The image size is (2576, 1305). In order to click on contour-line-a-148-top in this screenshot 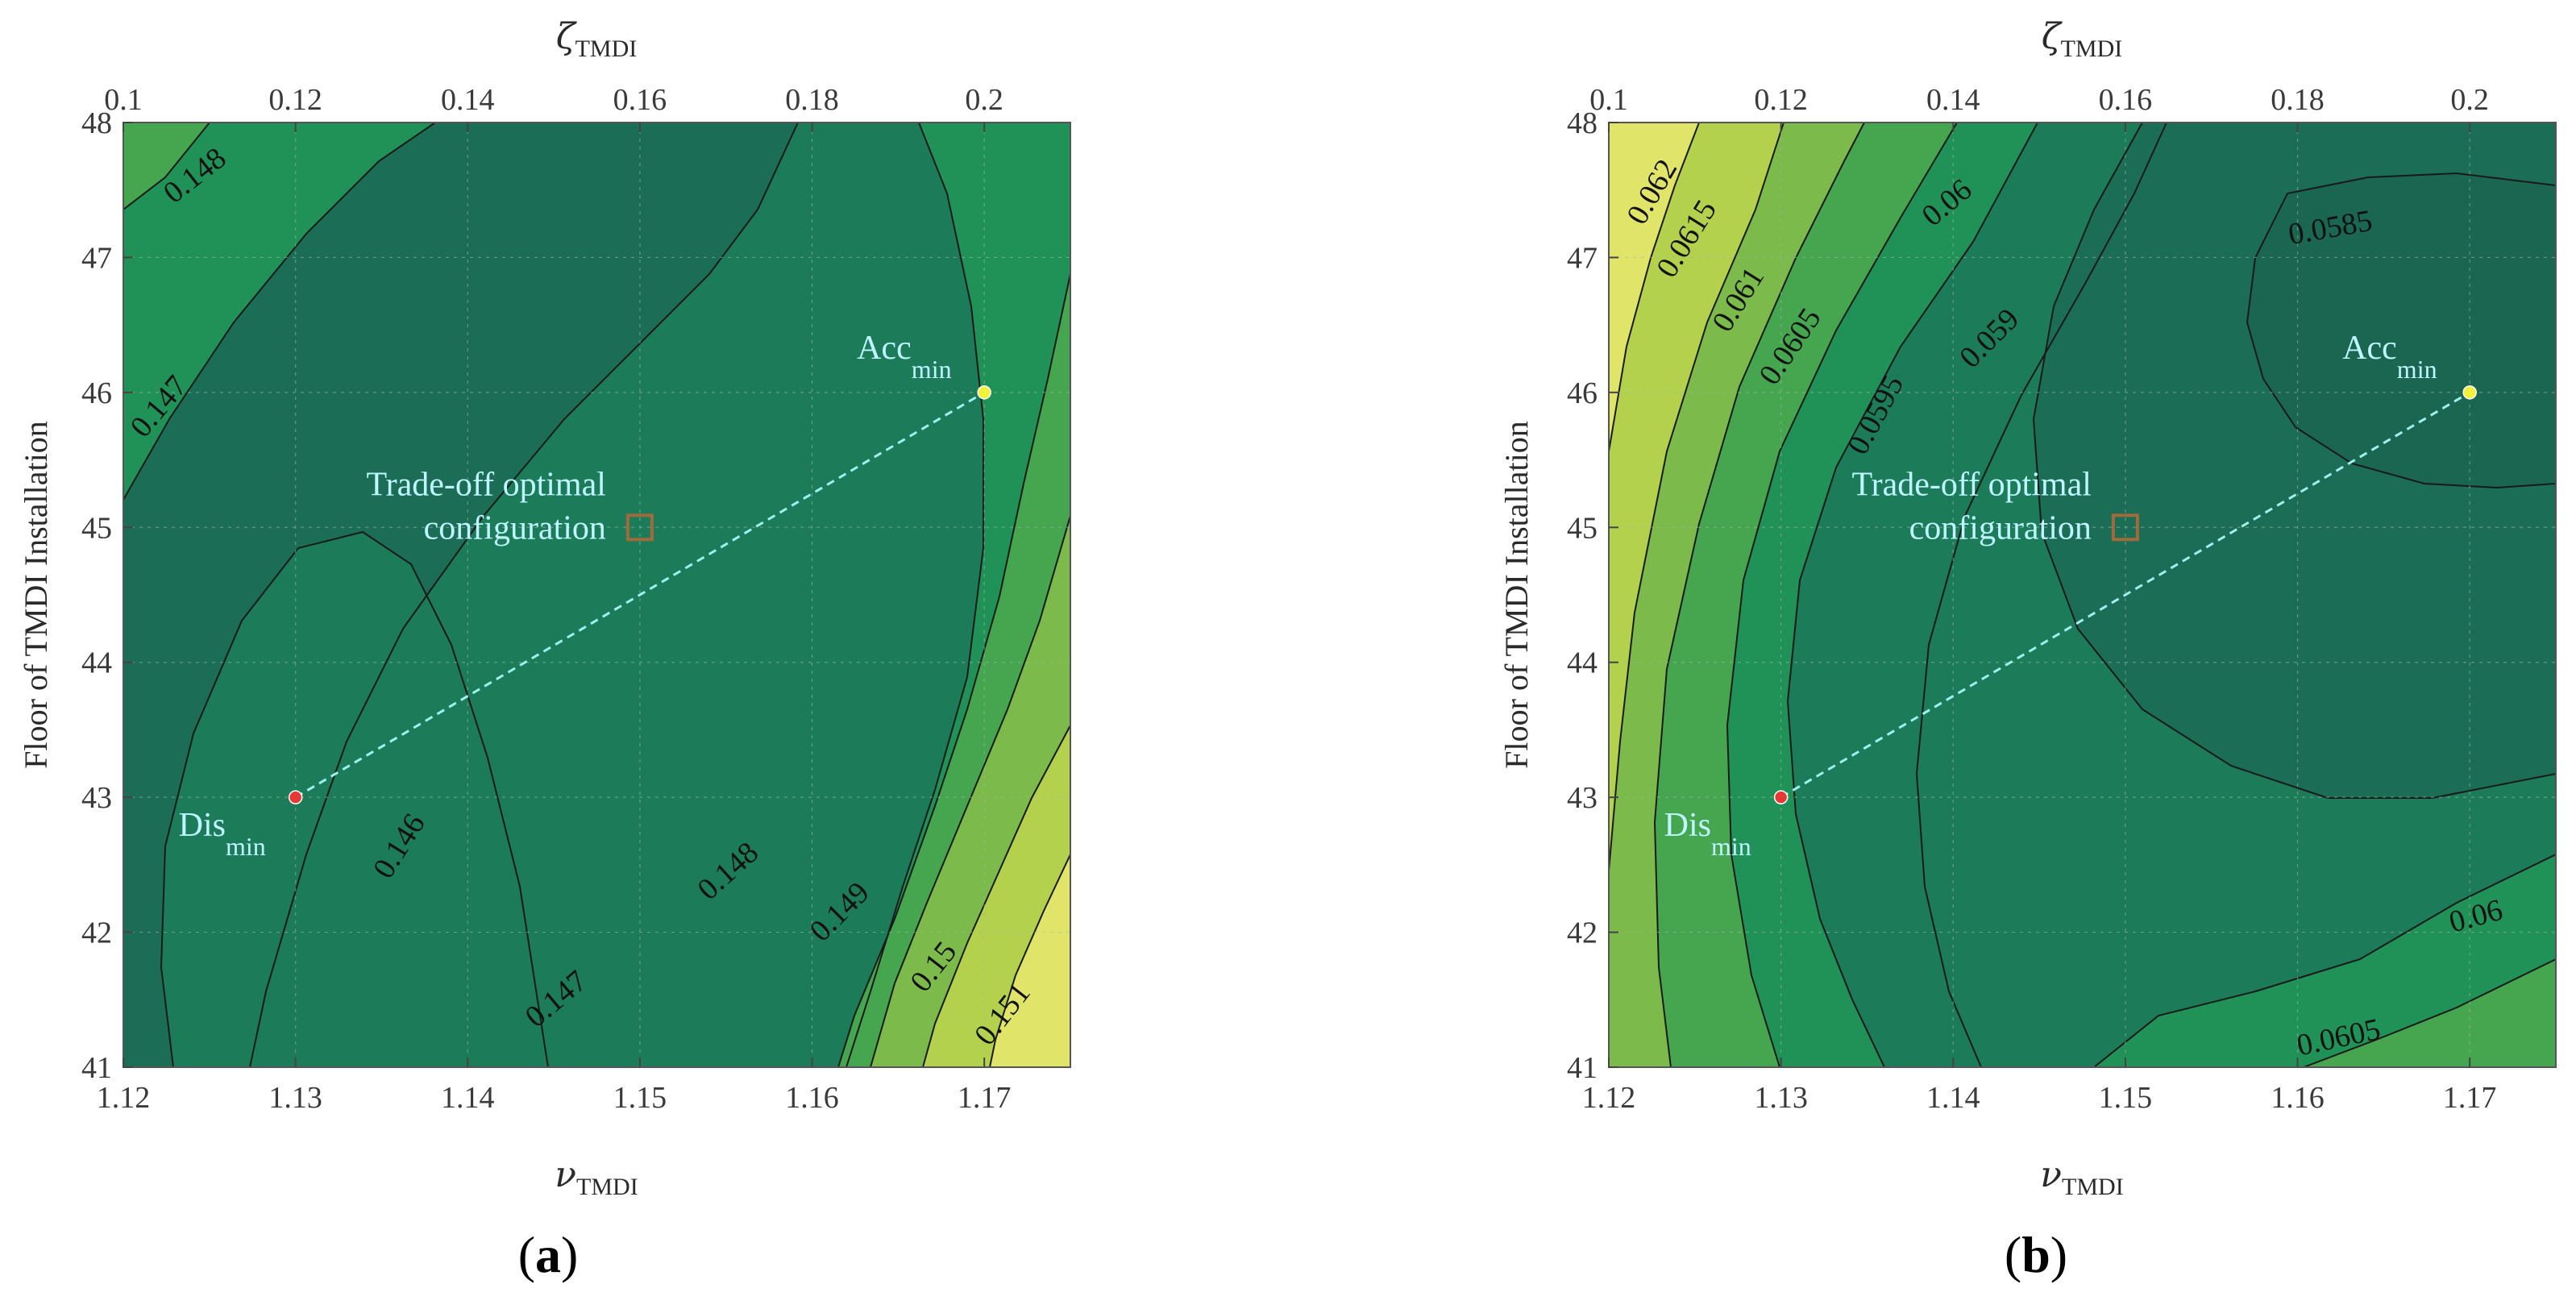, I will do `click(166, 166)`.